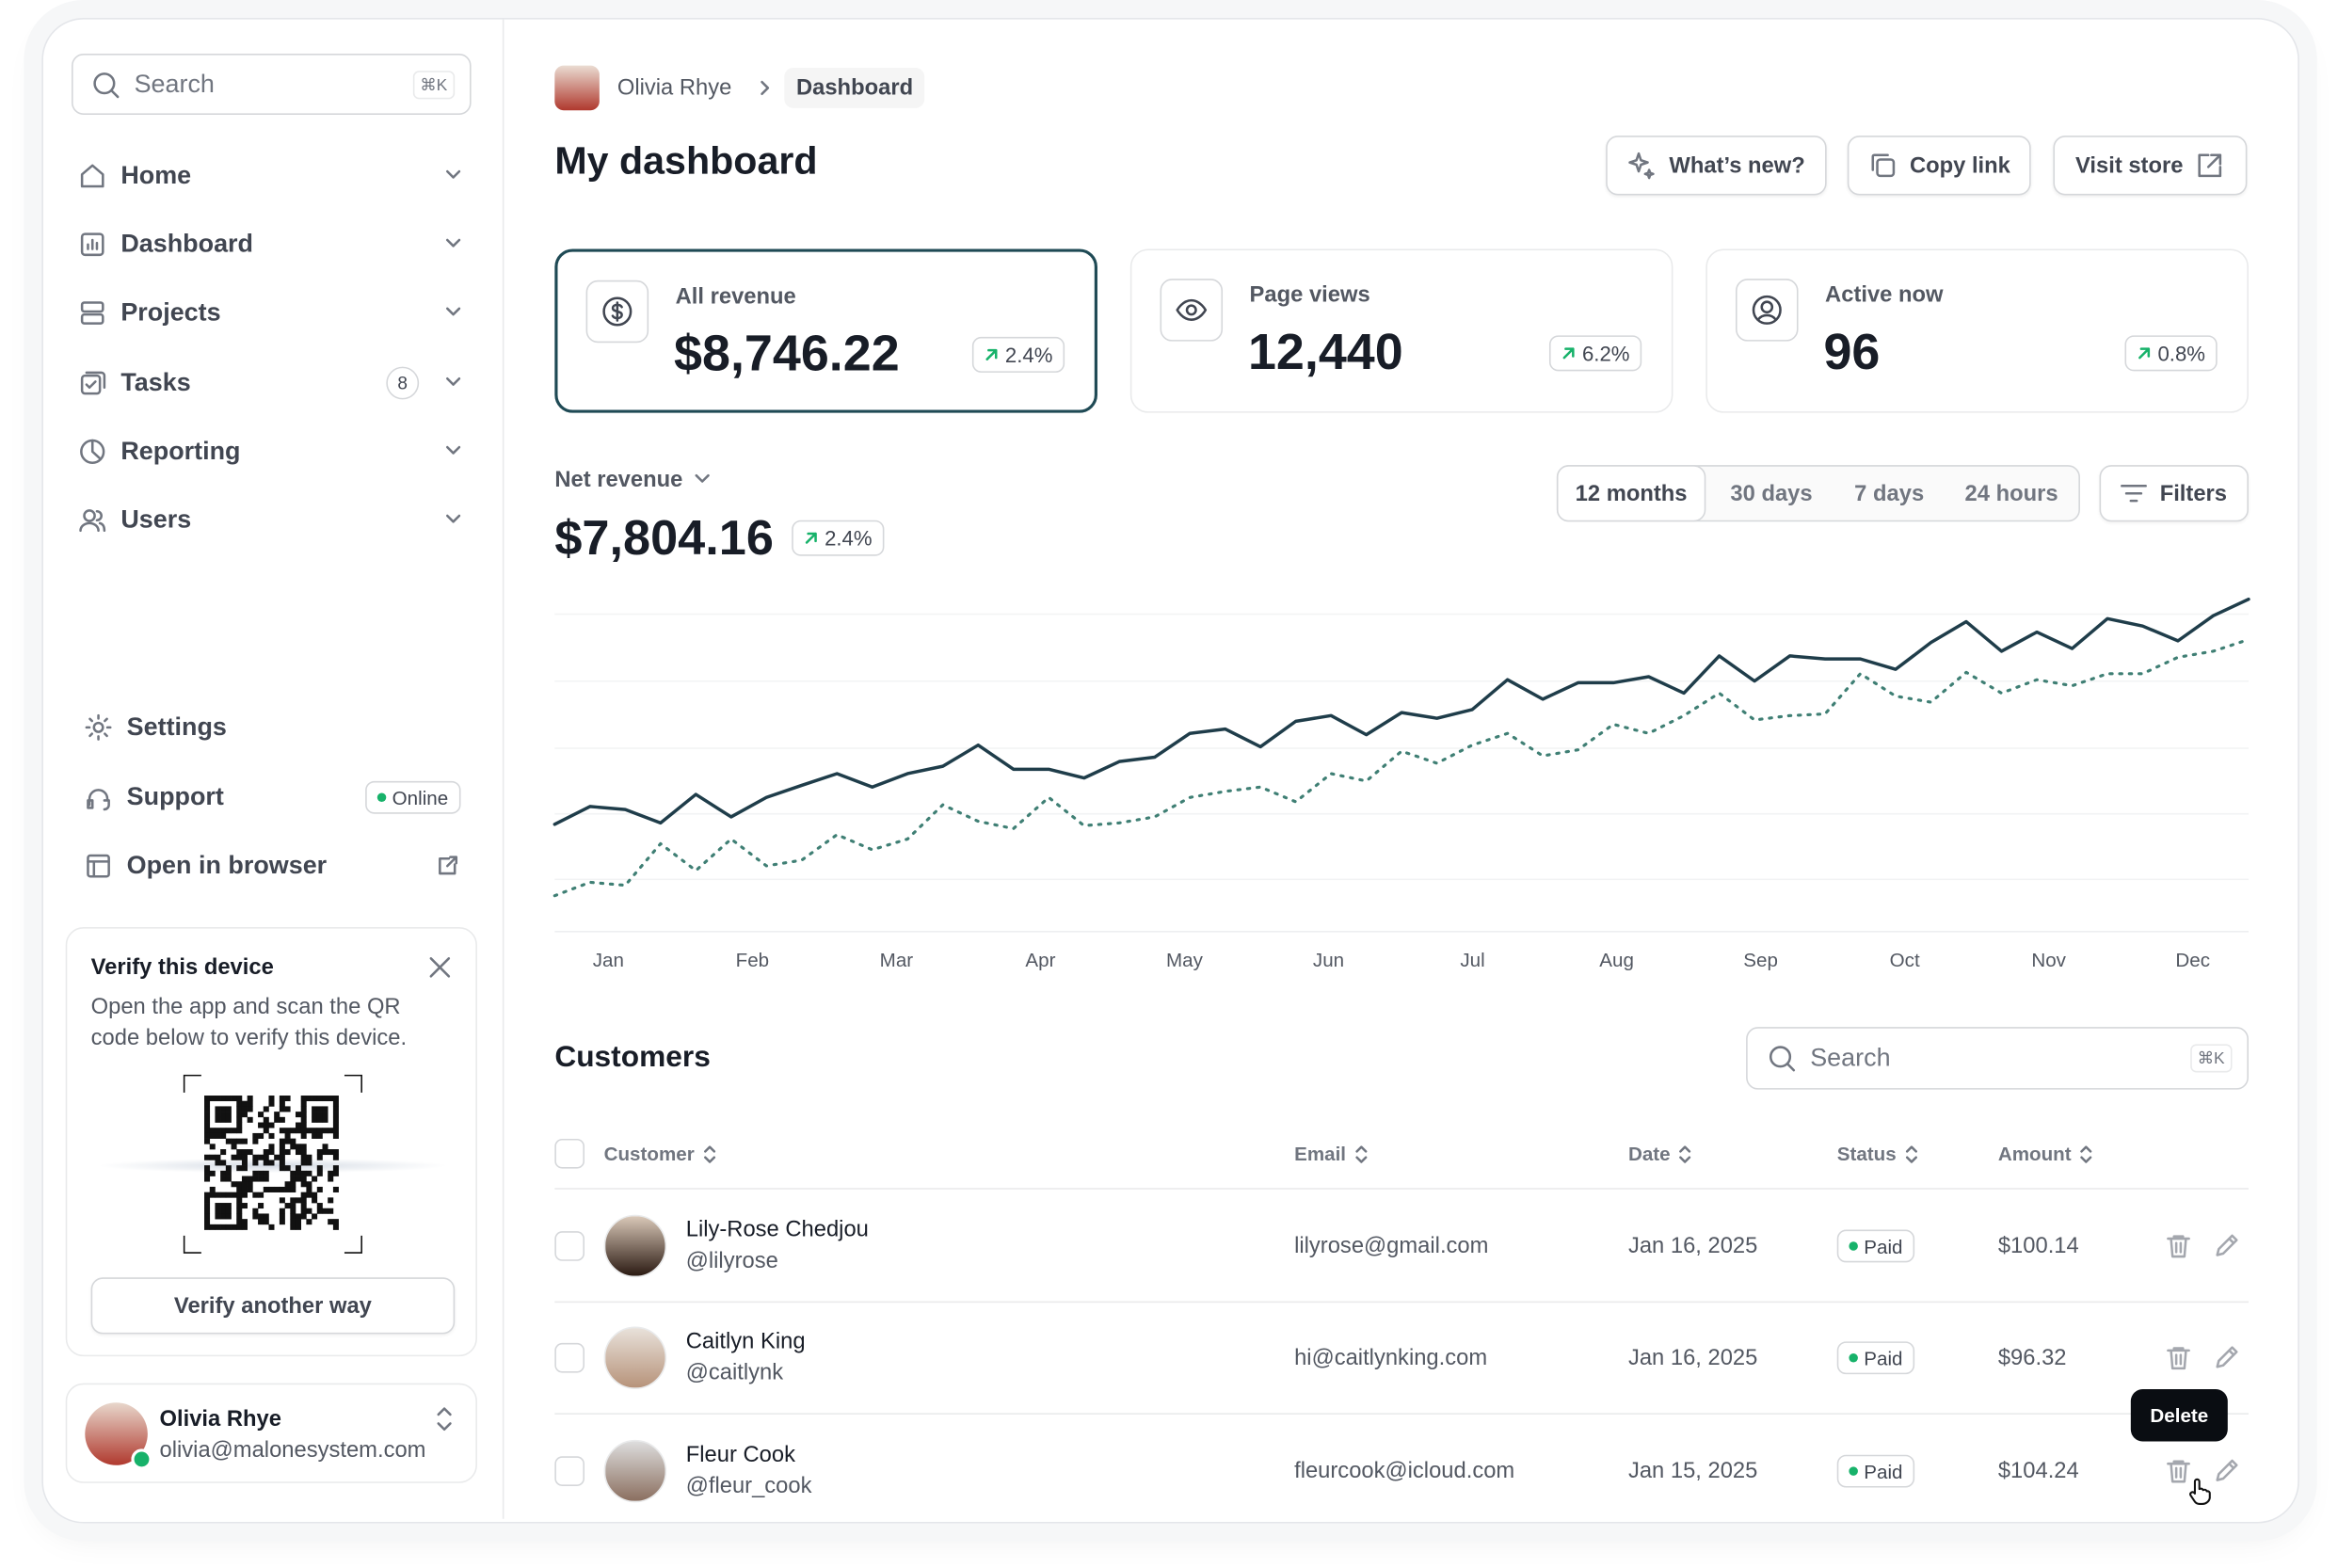 The image size is (2338, 1568). What do you see at coordinates (1631, 493) in the screenshot?
I see `range-tab: 12 months` at bounding box center [1631, 493].